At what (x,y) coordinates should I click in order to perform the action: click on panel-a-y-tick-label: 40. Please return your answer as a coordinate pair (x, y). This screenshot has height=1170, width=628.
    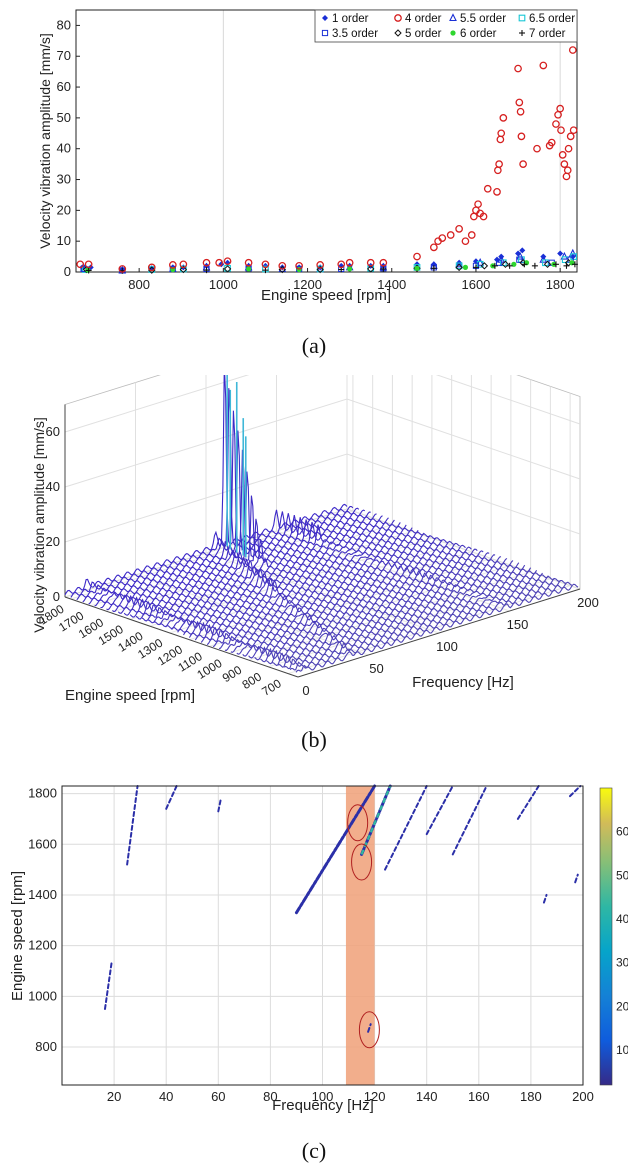
    Looking at the image, I should click on (64, 148).